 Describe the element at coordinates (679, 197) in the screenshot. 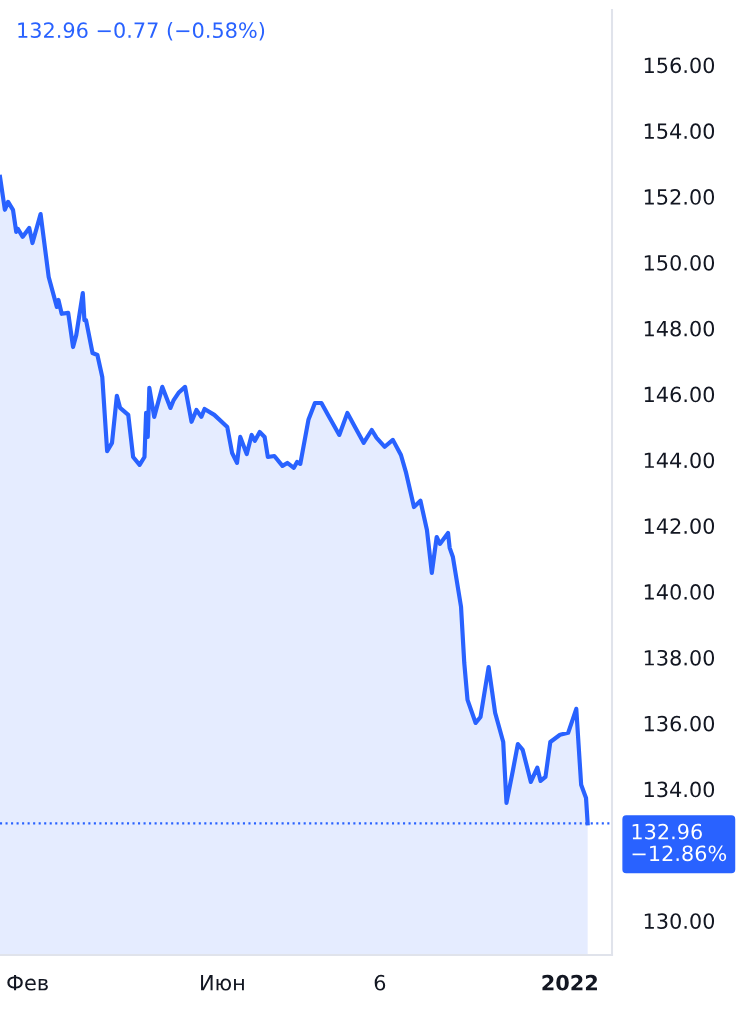

I see `y-tick-label: 152.00` at that location.